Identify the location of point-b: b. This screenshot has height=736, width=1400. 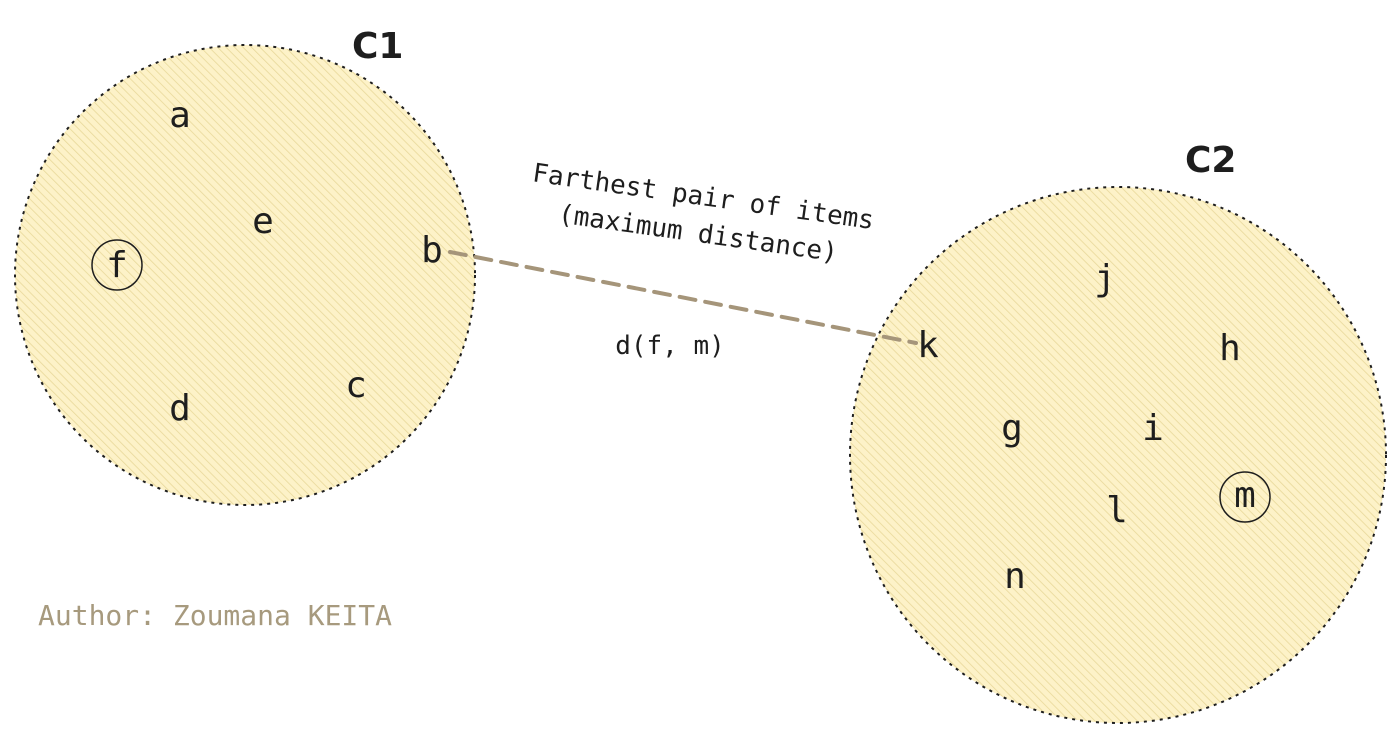
(432, 250).